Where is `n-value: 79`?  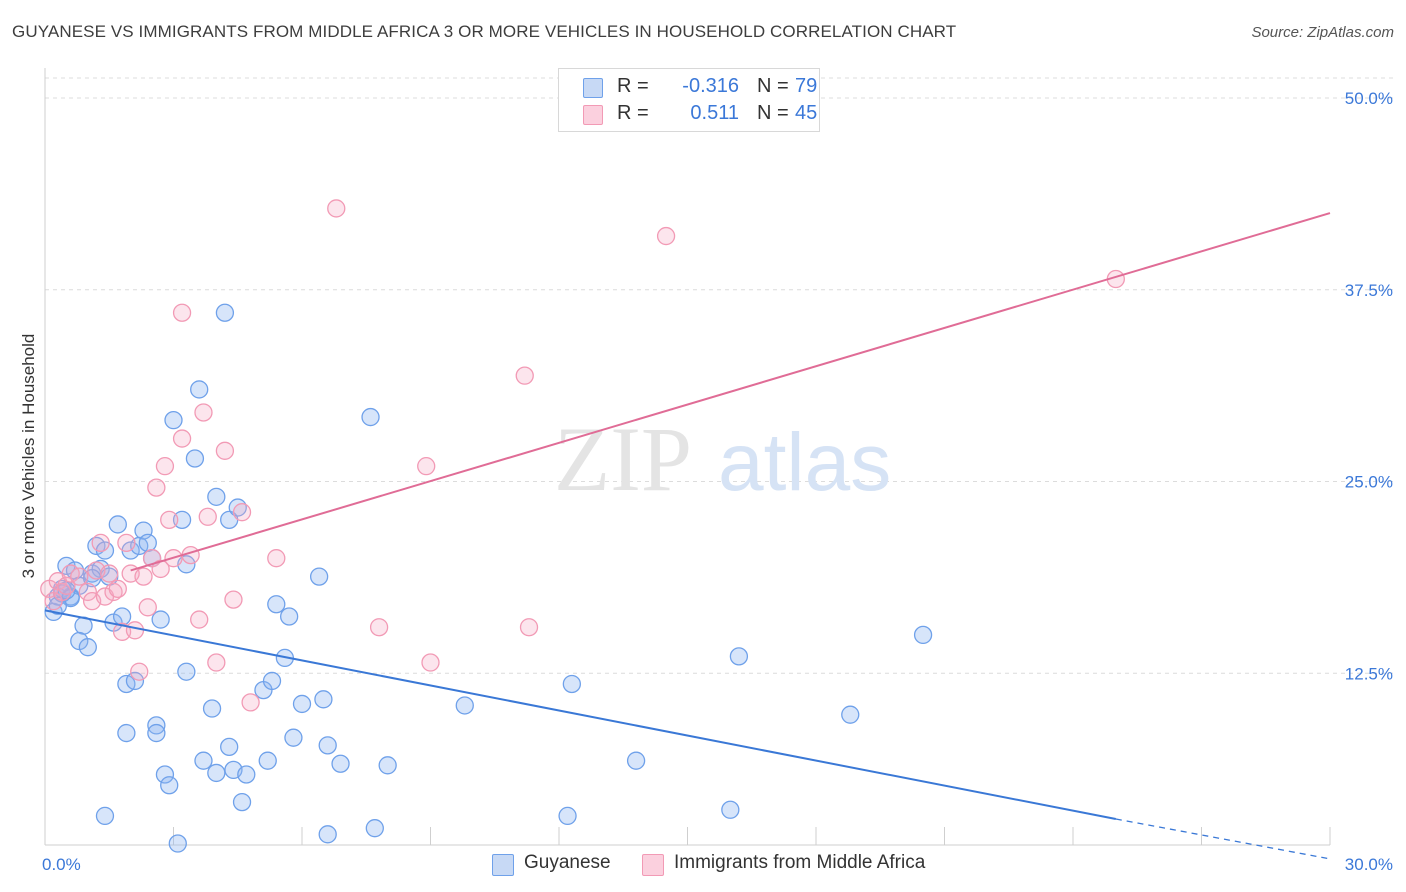 n-value: 79 is located at coordinates (806, 86).